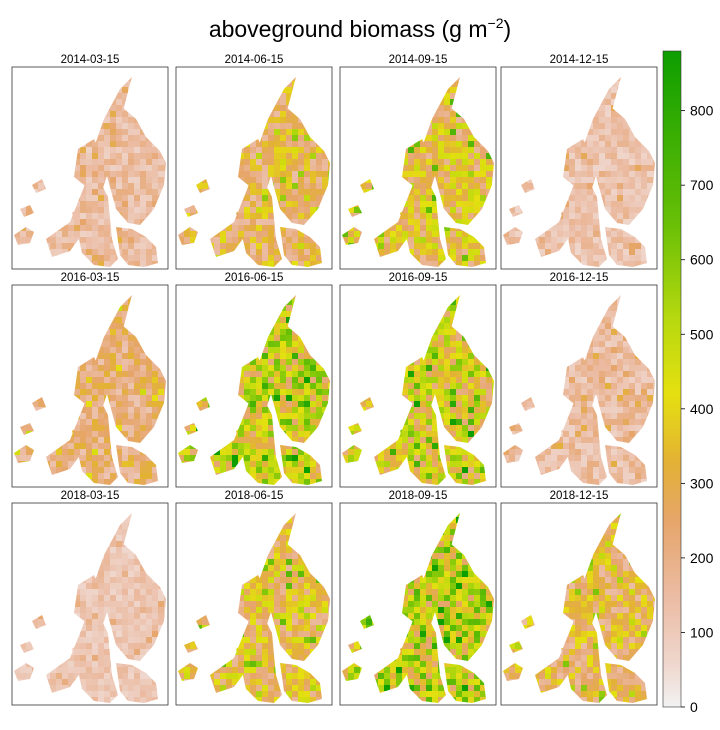  I want to click on map-panel: 2016-06-15, so click(254, 380).